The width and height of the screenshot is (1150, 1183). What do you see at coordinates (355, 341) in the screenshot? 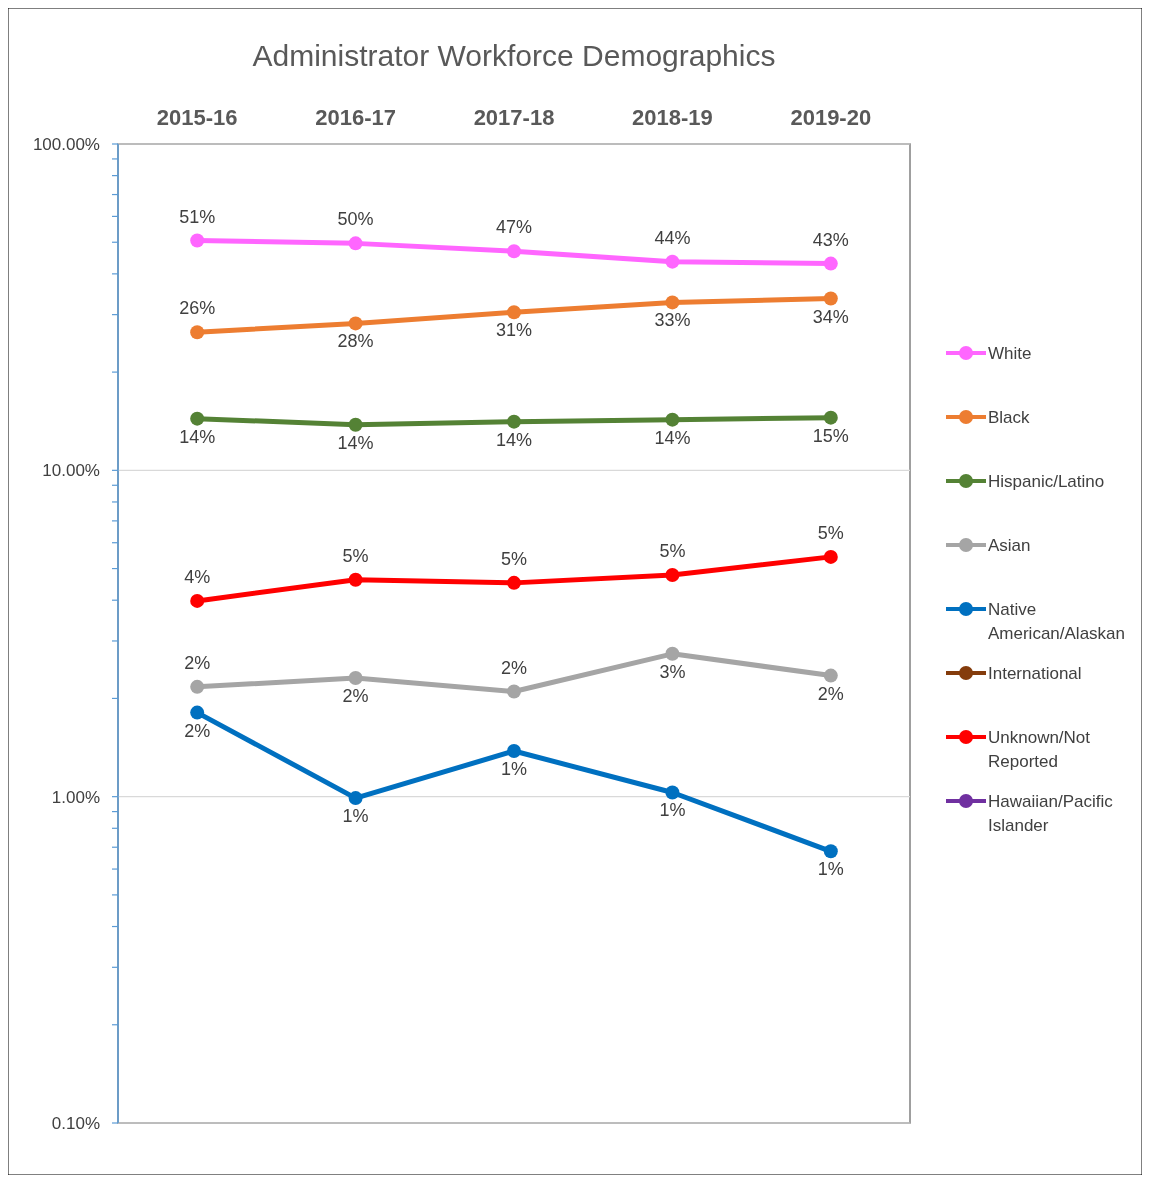
I see `data-label: 28%` at bounding box center [355, 341].